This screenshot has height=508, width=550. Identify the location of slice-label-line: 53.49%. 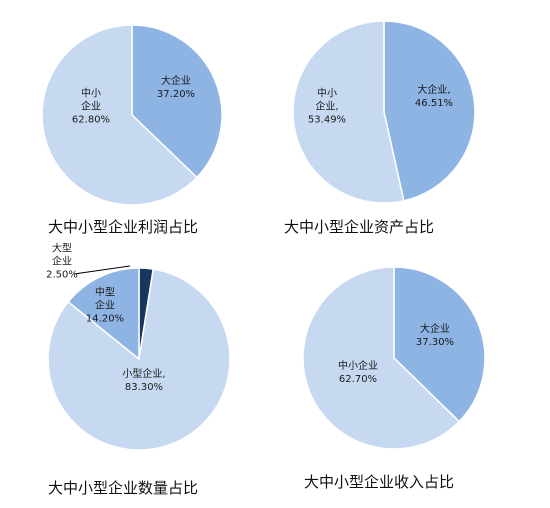
(327, 120).